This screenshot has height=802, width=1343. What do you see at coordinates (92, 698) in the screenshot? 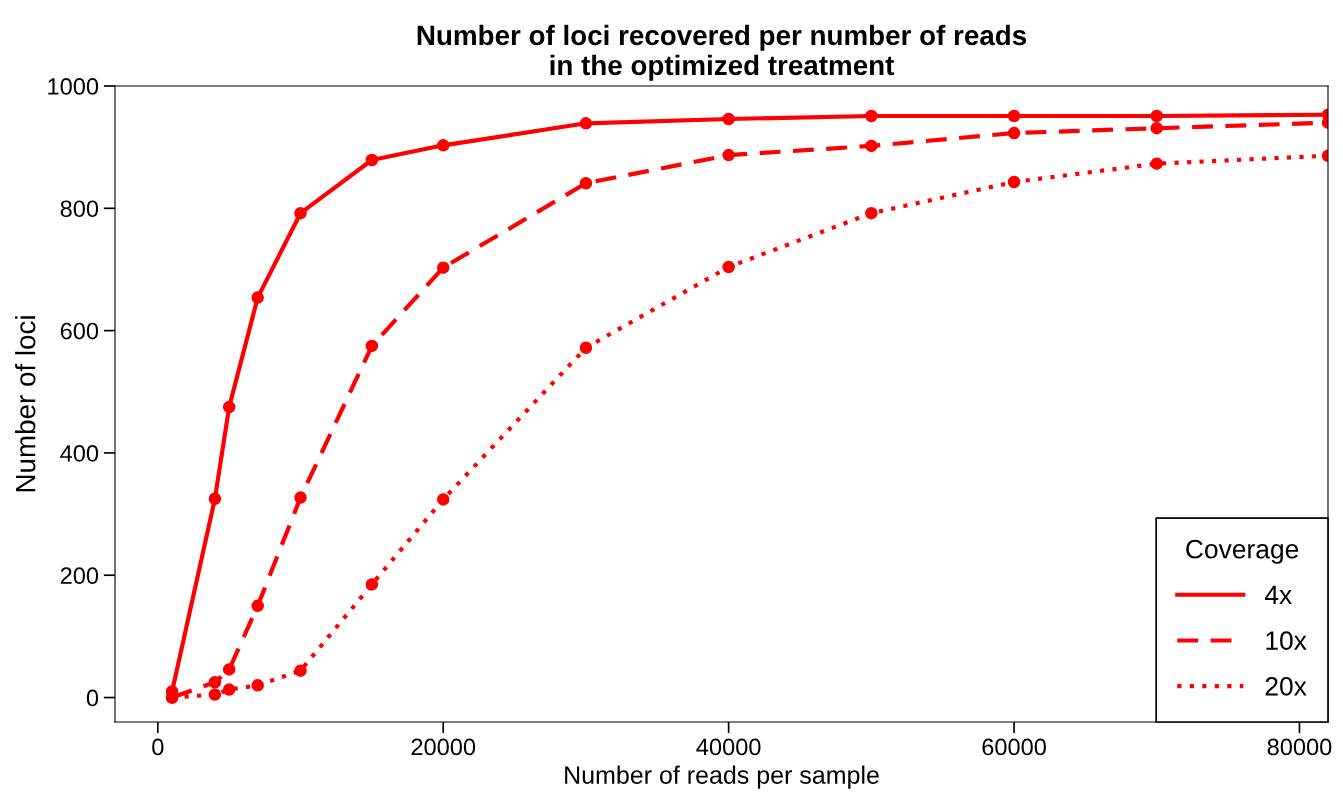
I see `y-tick-label: 0` at bounding box center [92, 698].